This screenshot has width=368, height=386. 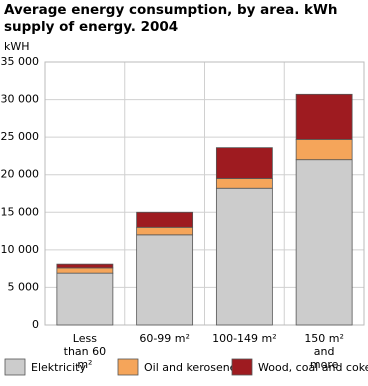 I want to click on x-tick-label: 60-99 m², so click(x=164, y=338).